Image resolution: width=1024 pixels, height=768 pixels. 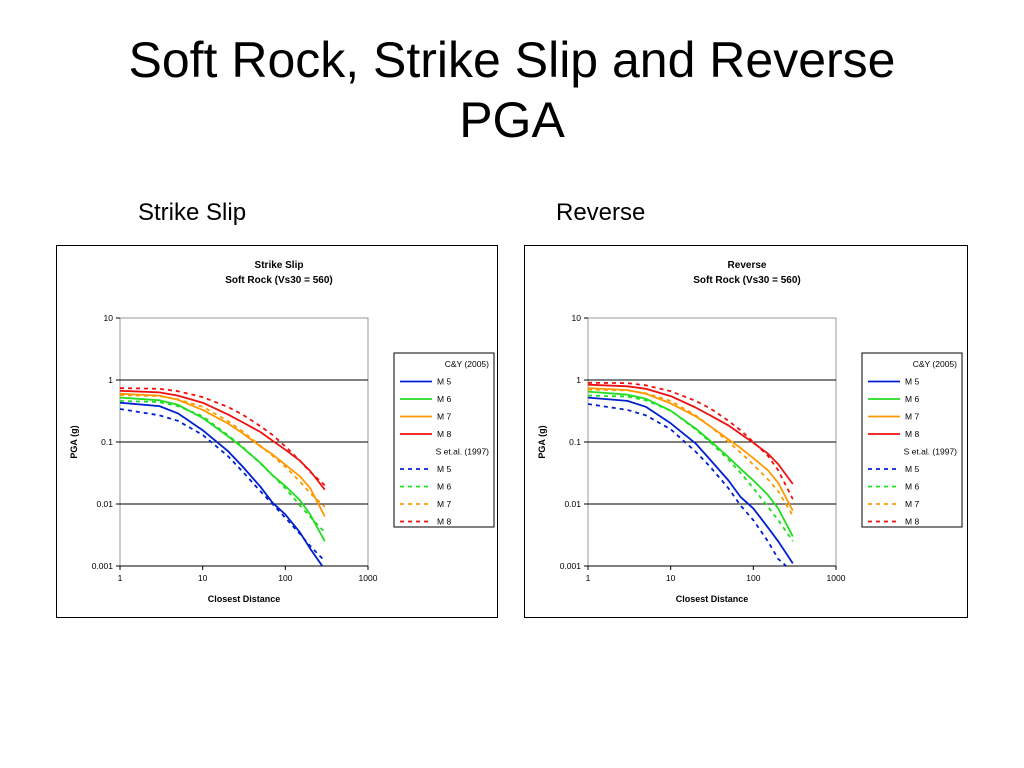 I want to click on strike-slip-label: Strike Slip, so click(x=192, y=212).